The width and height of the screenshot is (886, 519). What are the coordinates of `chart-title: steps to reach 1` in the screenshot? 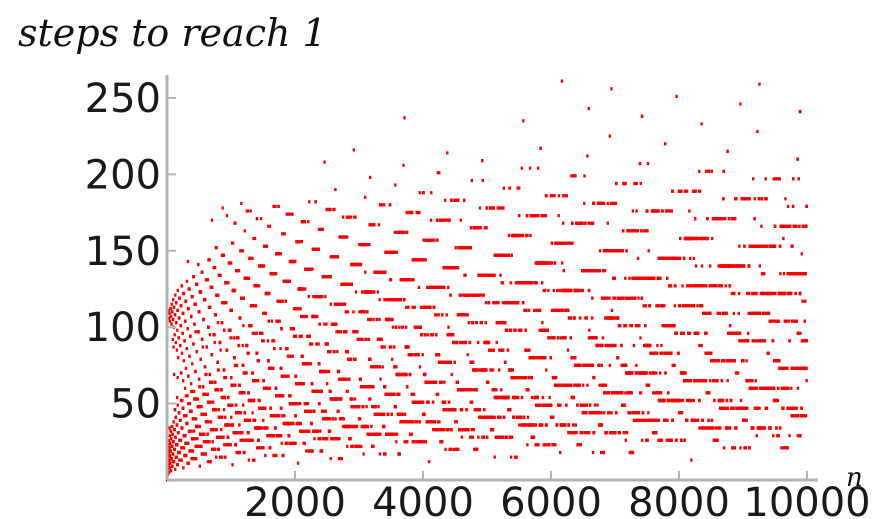 It's located at (172, 33).